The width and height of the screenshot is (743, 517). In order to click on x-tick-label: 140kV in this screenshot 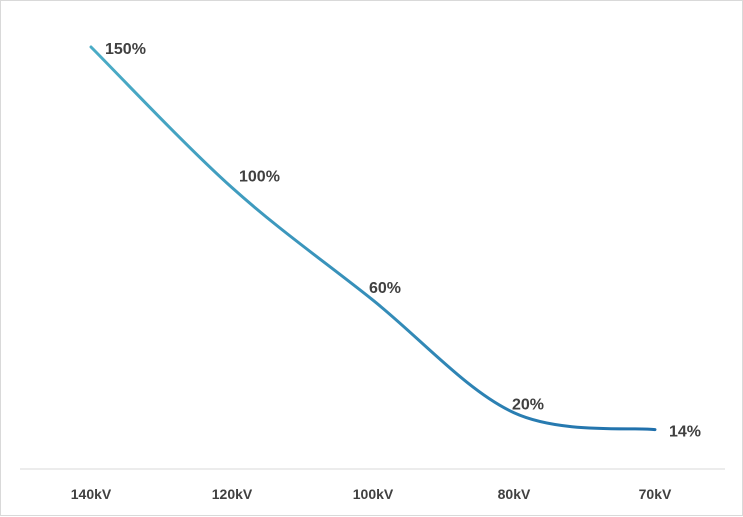, I will do `click(91, 494)`.